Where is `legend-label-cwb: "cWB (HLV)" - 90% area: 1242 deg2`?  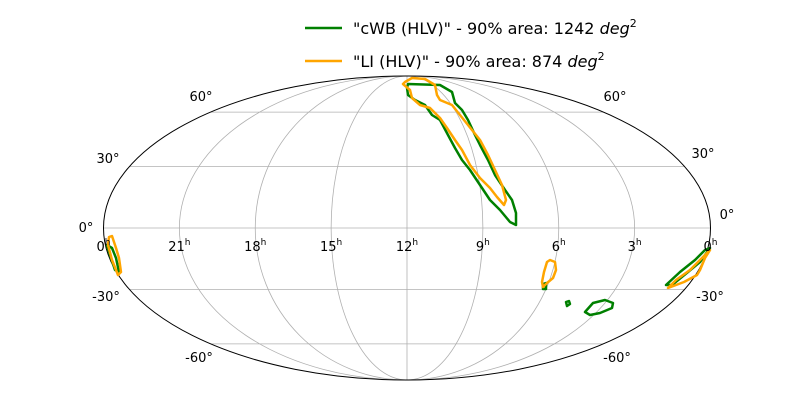 legend-label-cwb: "cWB (HLV)" - 90% area: 1242 deg2 is located at coordinates (495, 27).